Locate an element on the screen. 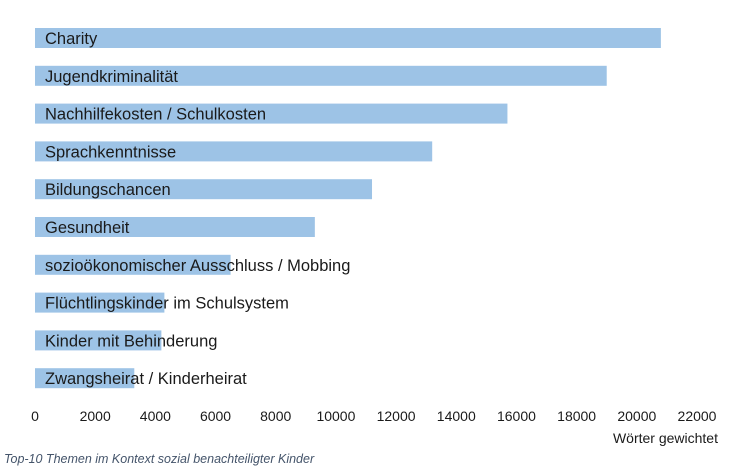  x-tick-label-3: 6000 is located at coordinates (215, 416).